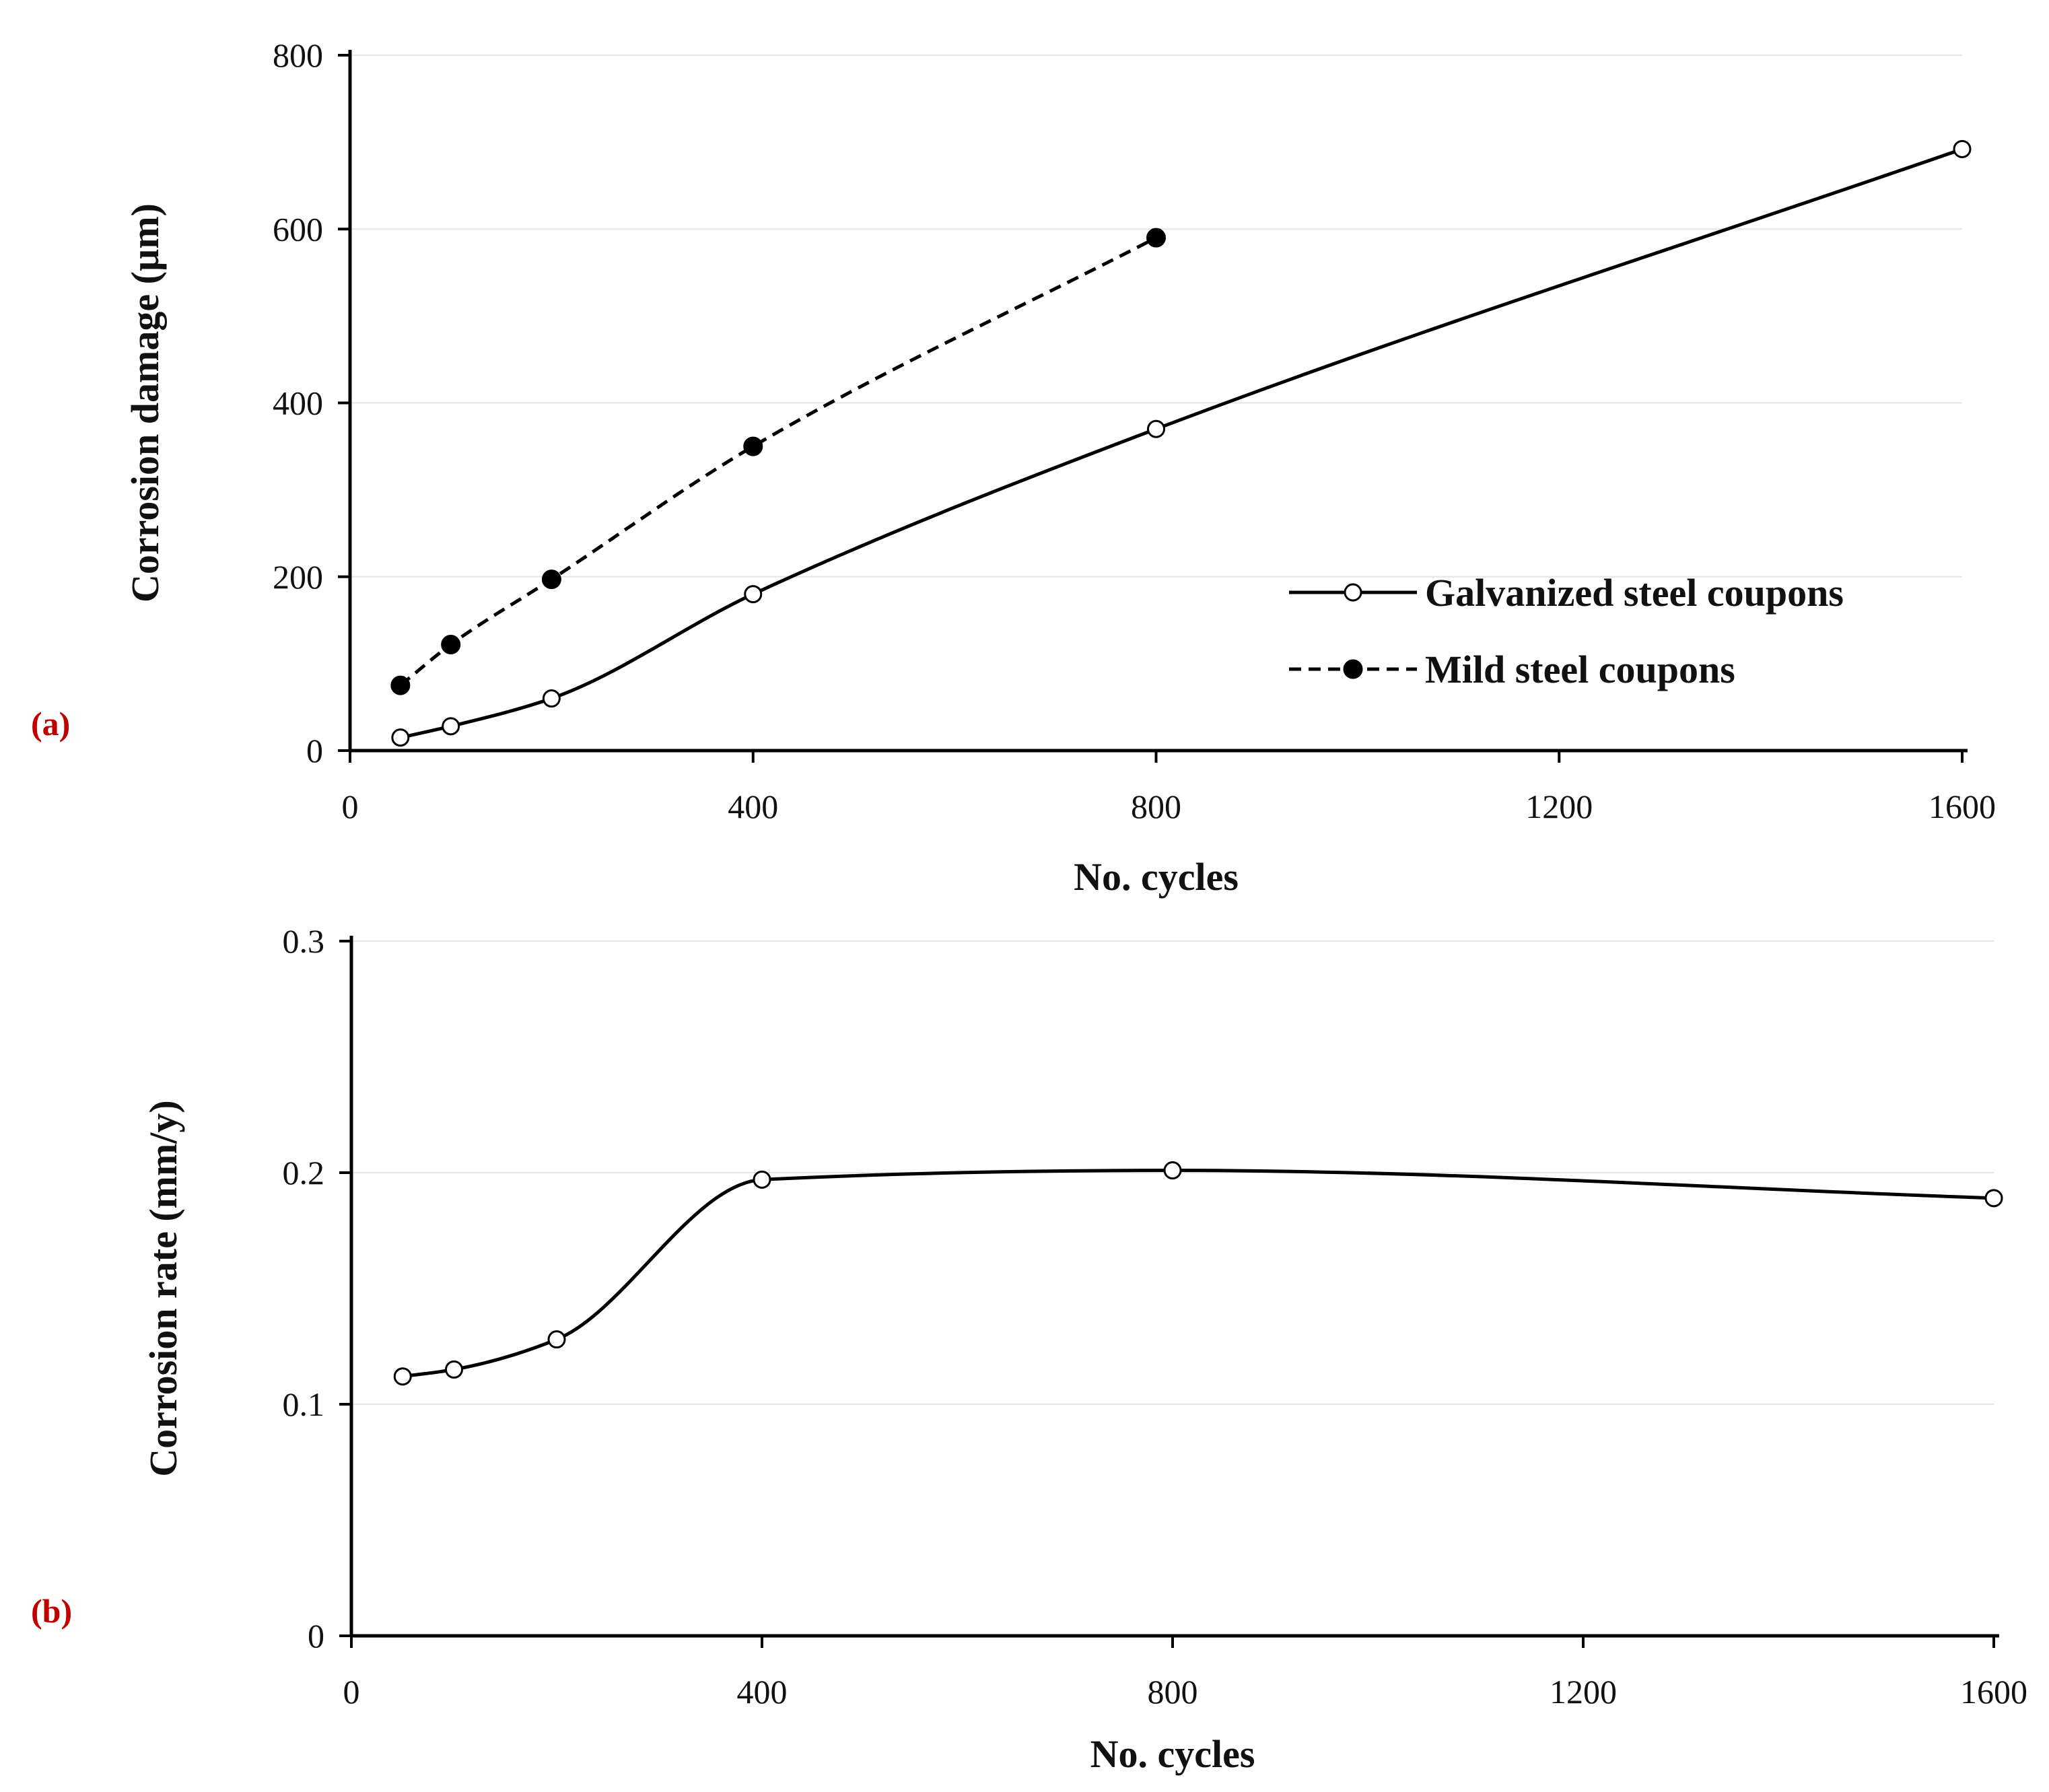  What do you see at coordinates (51, 1611) in the screenshot?
I see `panel-label: (b)` at bounding box center [51, 1611].